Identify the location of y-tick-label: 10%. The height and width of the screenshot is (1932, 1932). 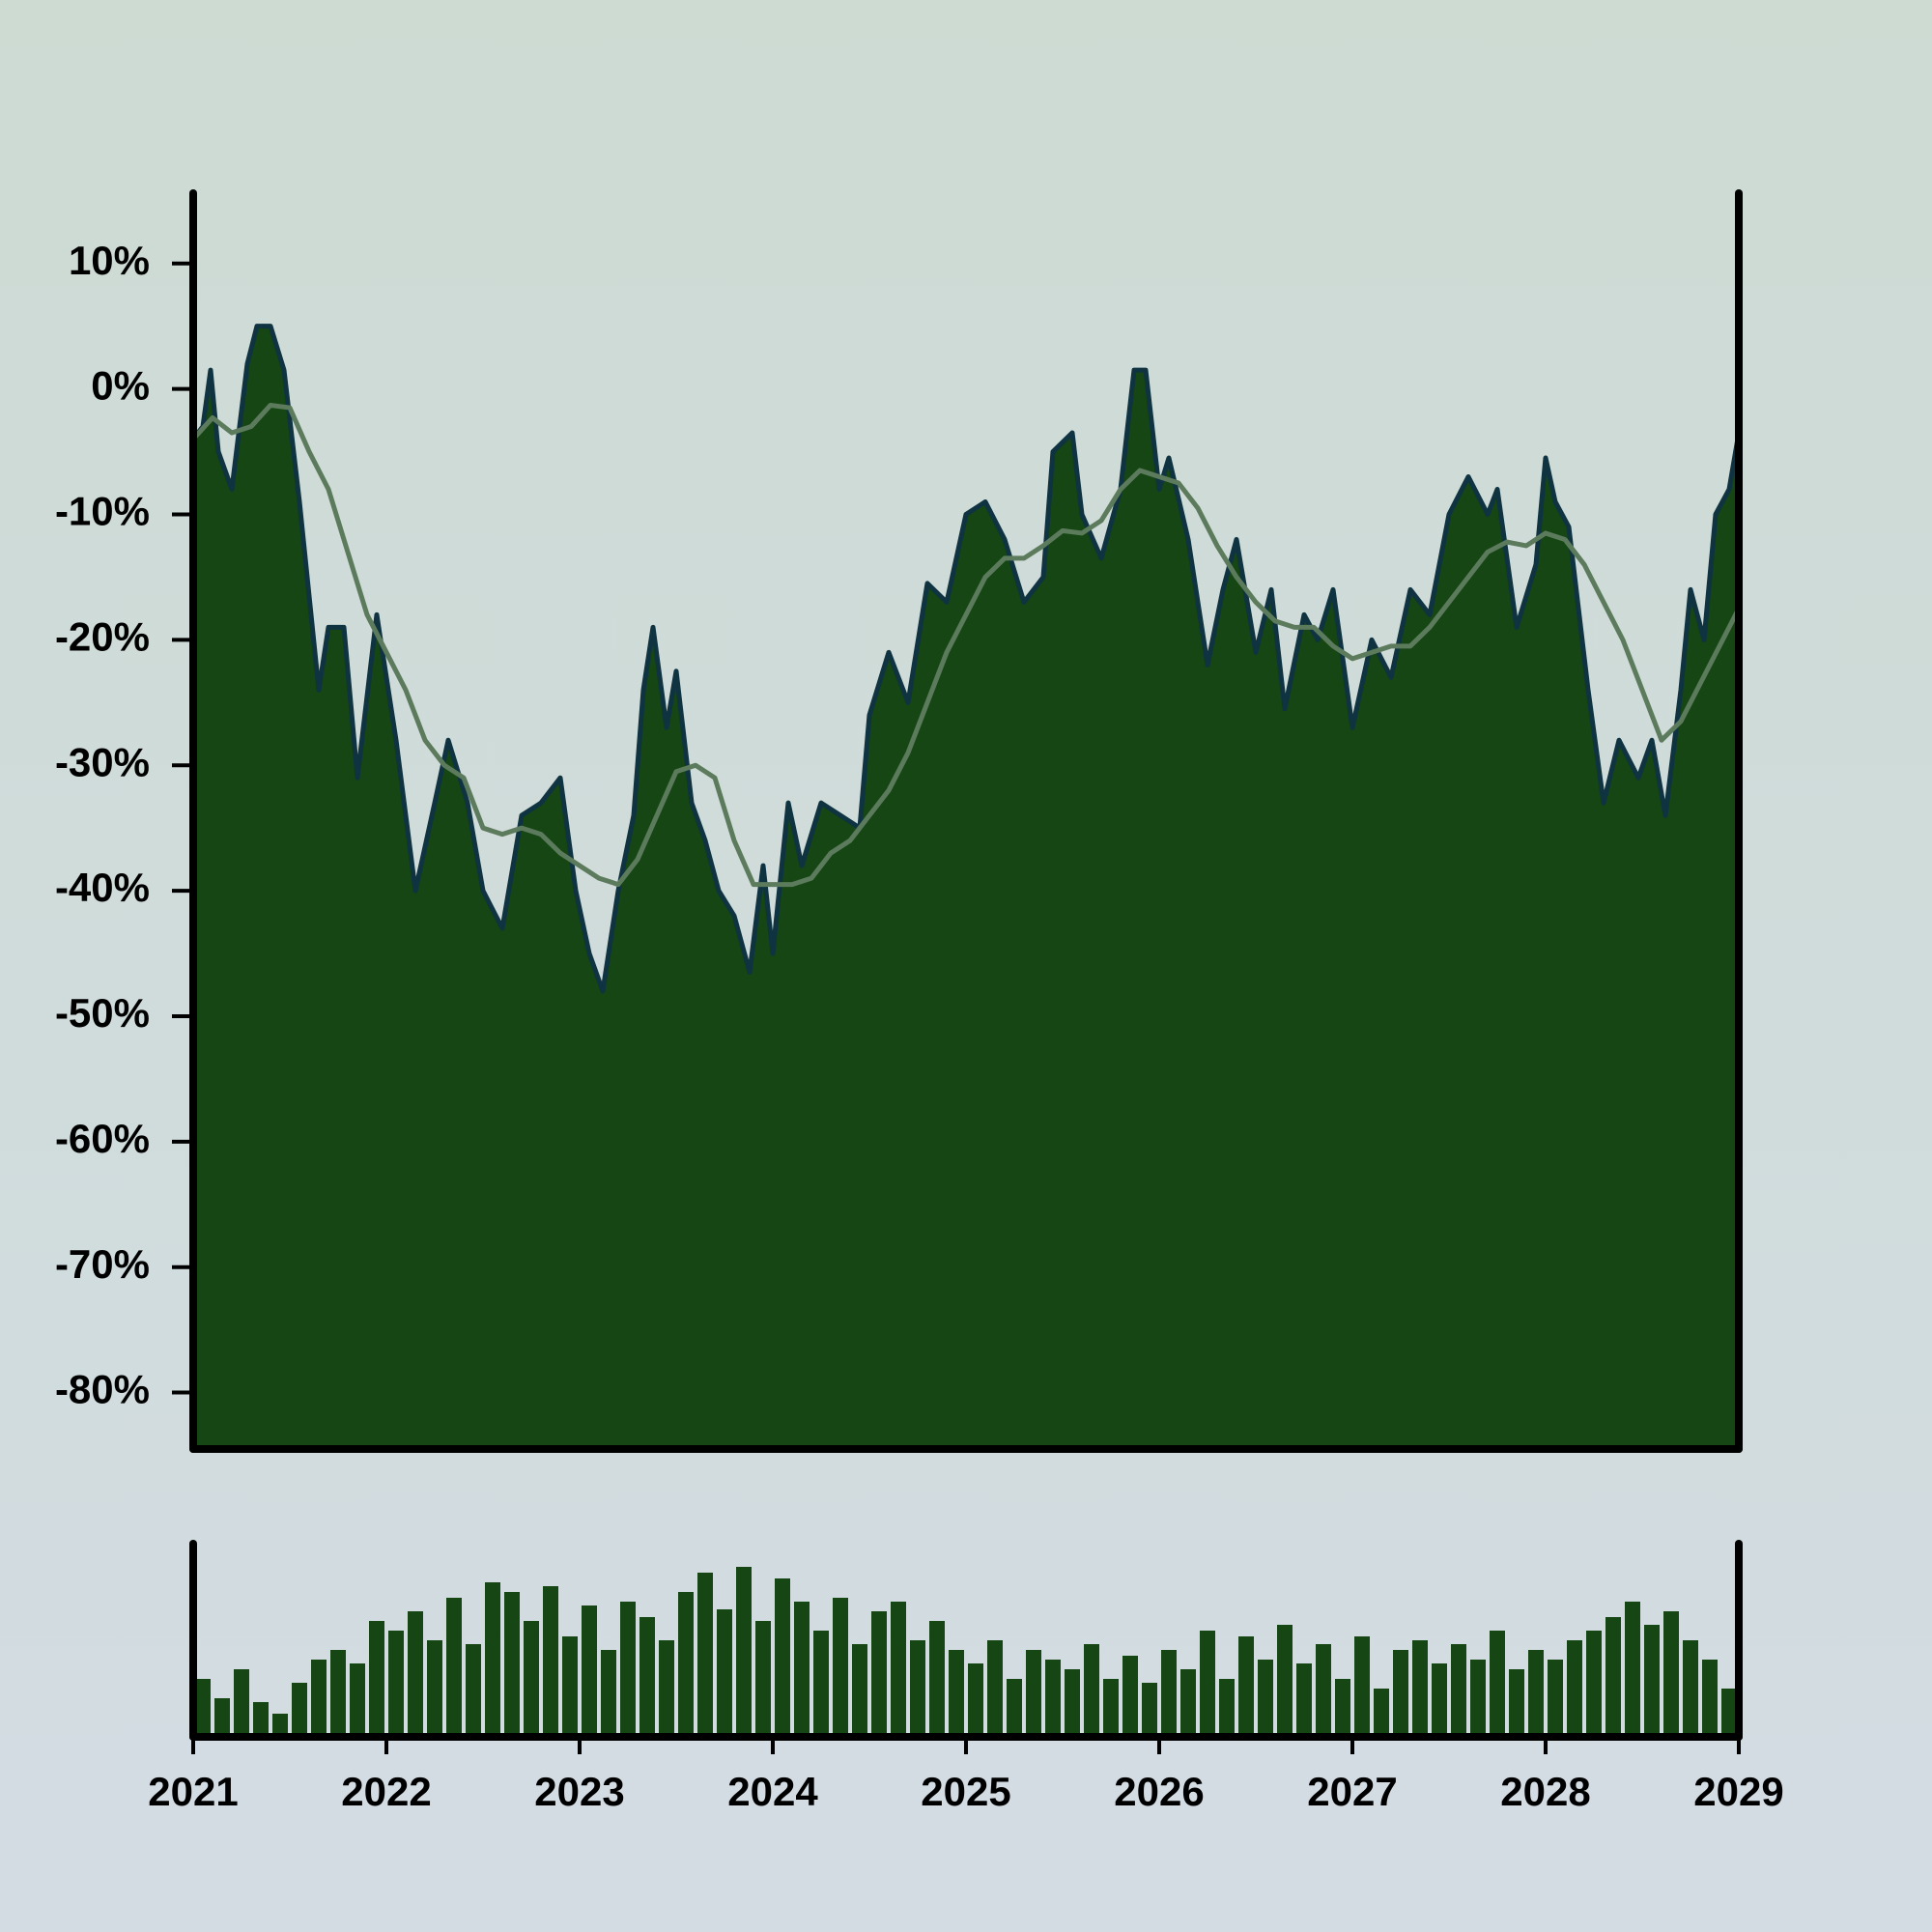
(109, 260).